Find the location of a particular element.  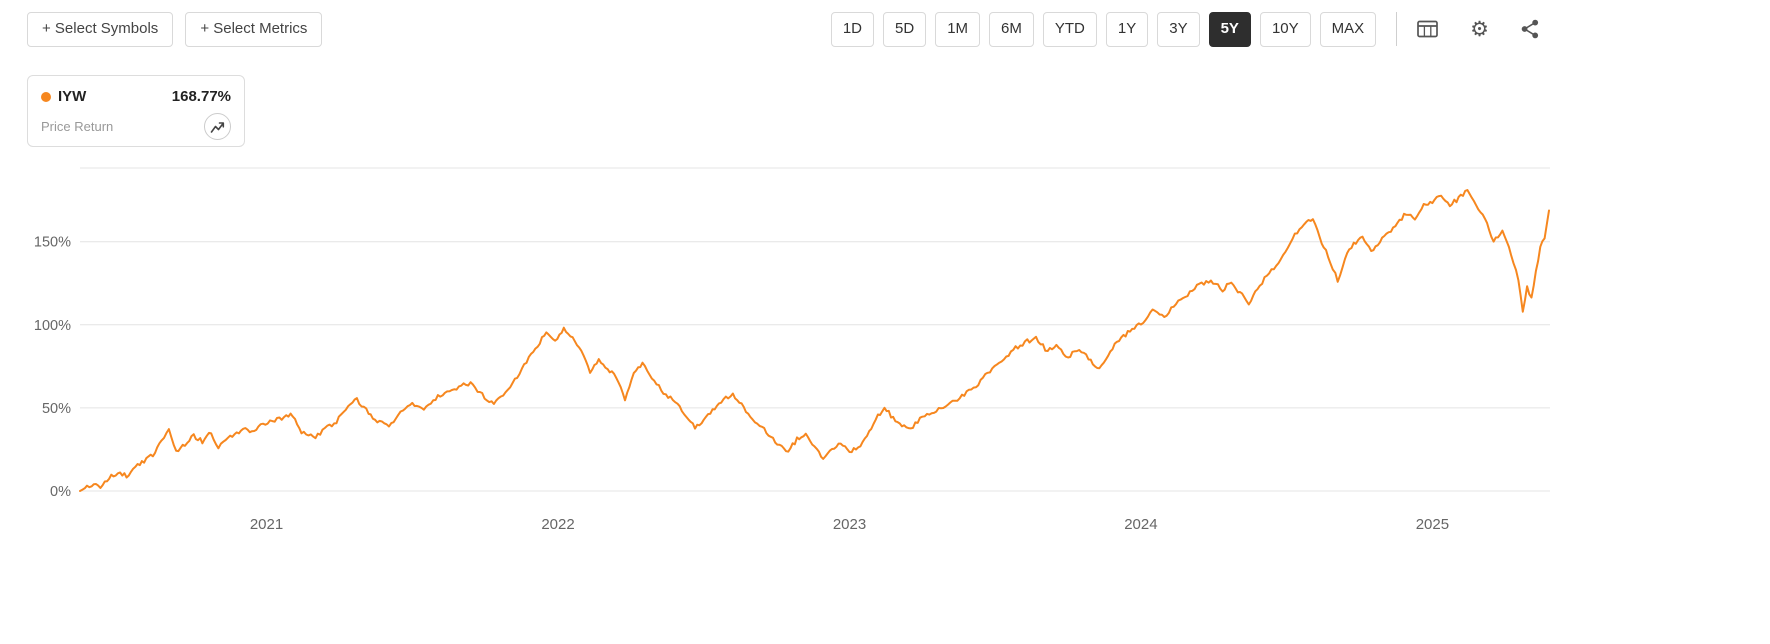

series-symbol: IYW is located at coordinates (72, 96).